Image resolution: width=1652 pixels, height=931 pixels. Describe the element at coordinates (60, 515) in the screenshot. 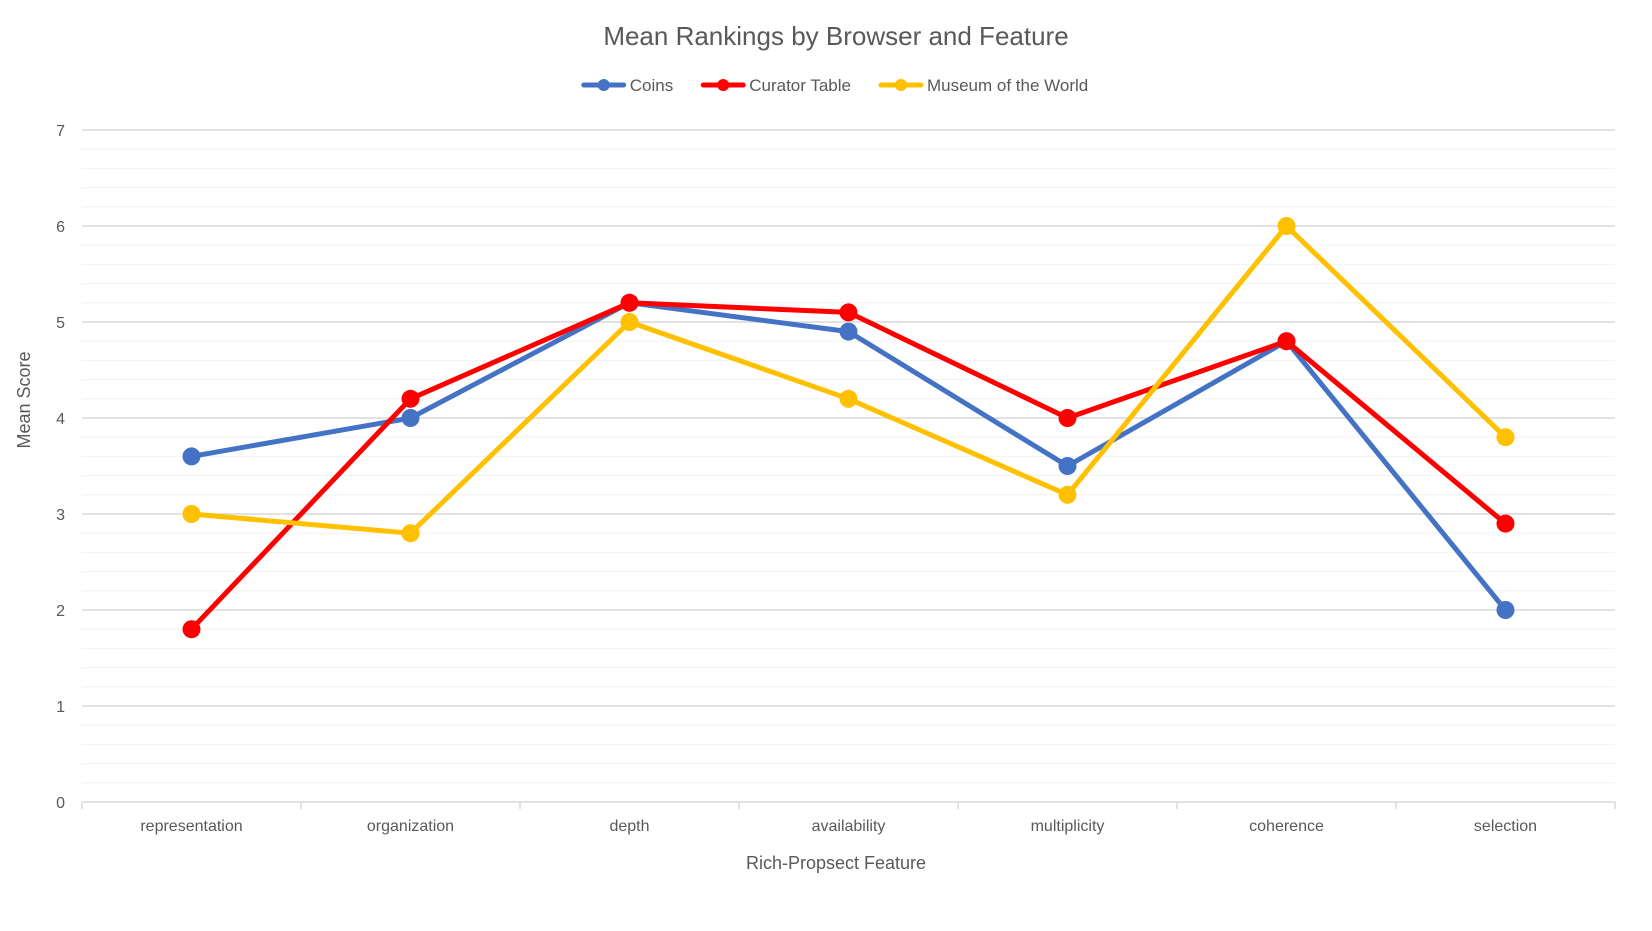

I see `y-tick-label: 3` at that location.